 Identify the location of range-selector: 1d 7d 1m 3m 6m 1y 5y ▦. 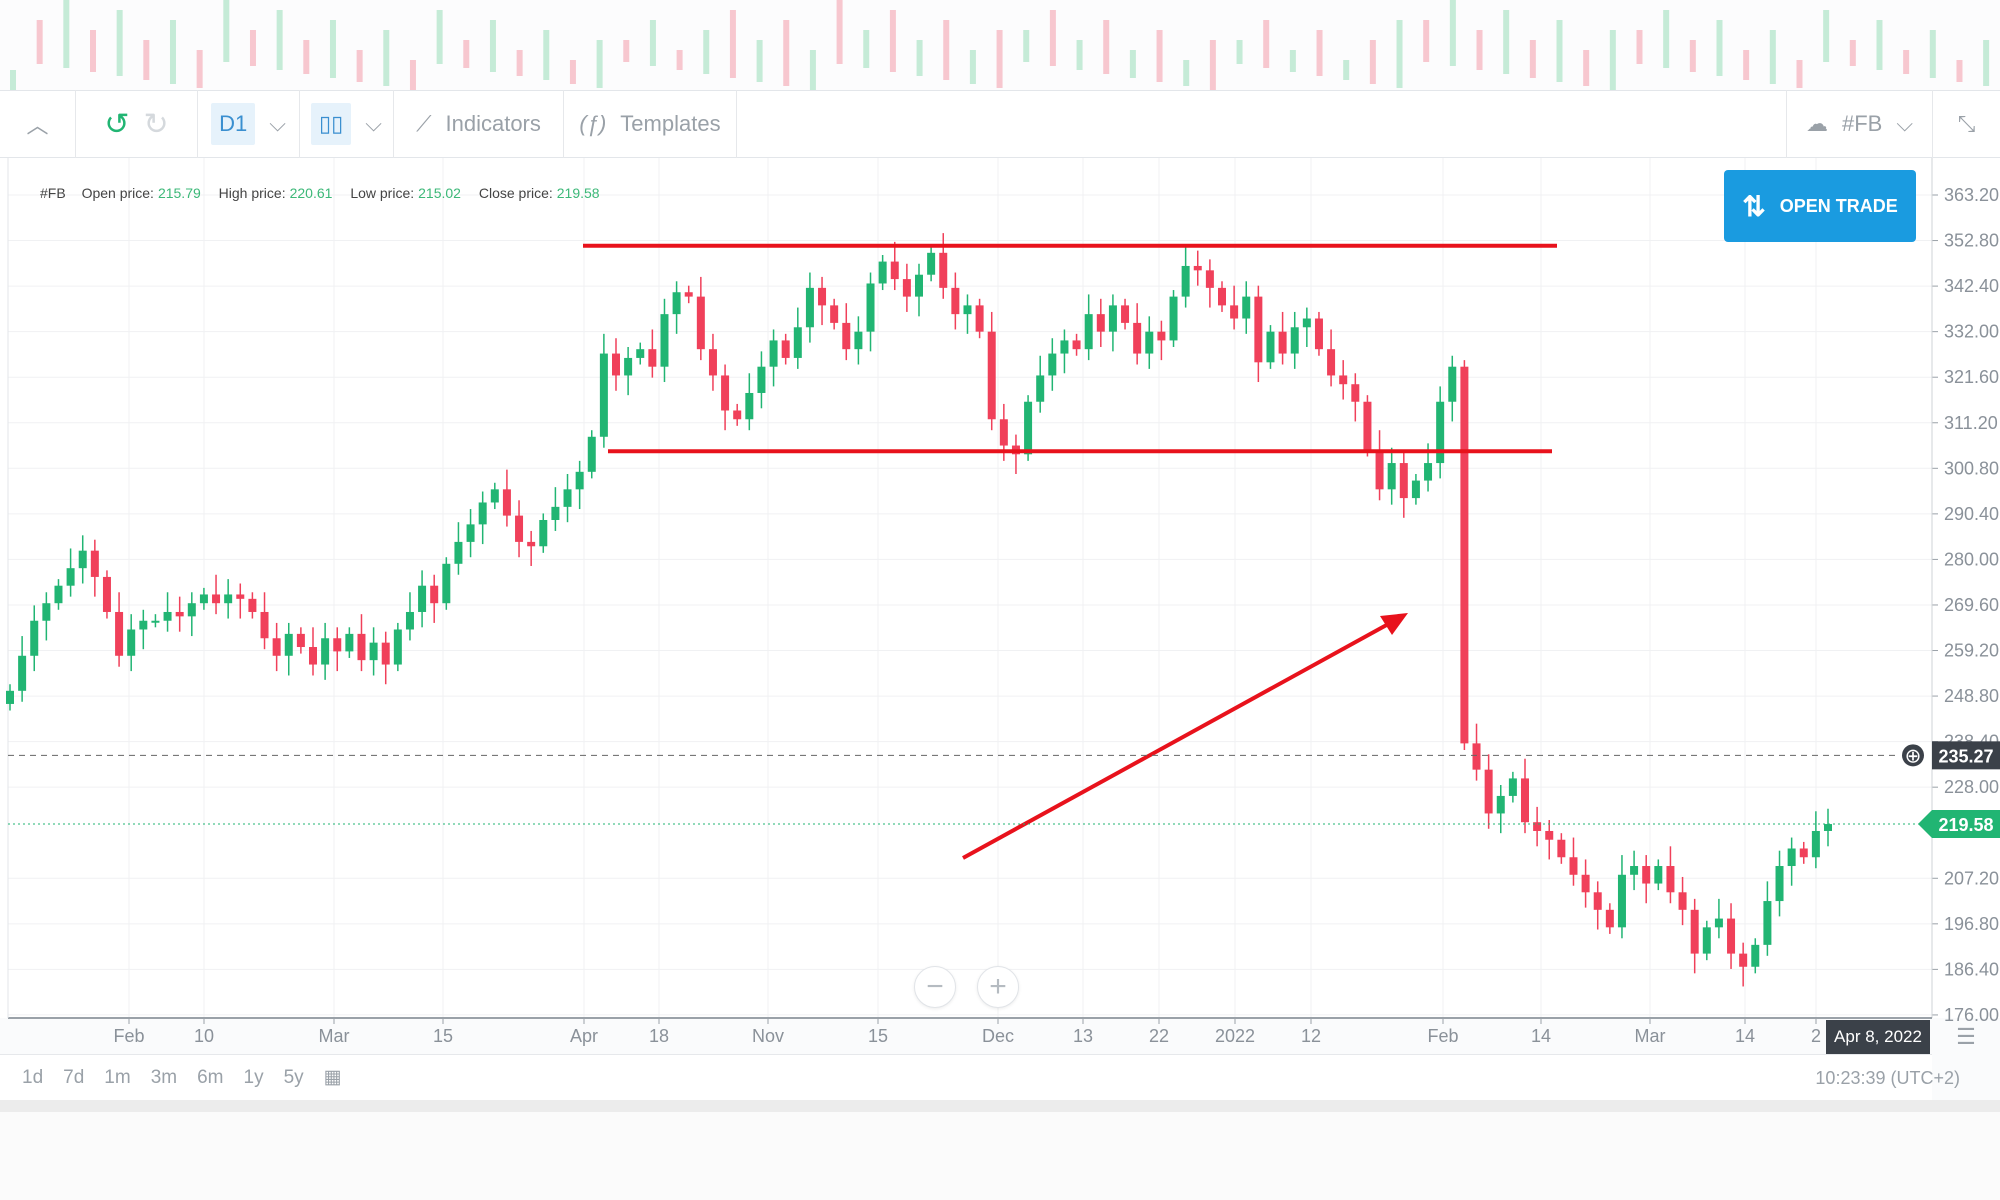
(966, 1077).